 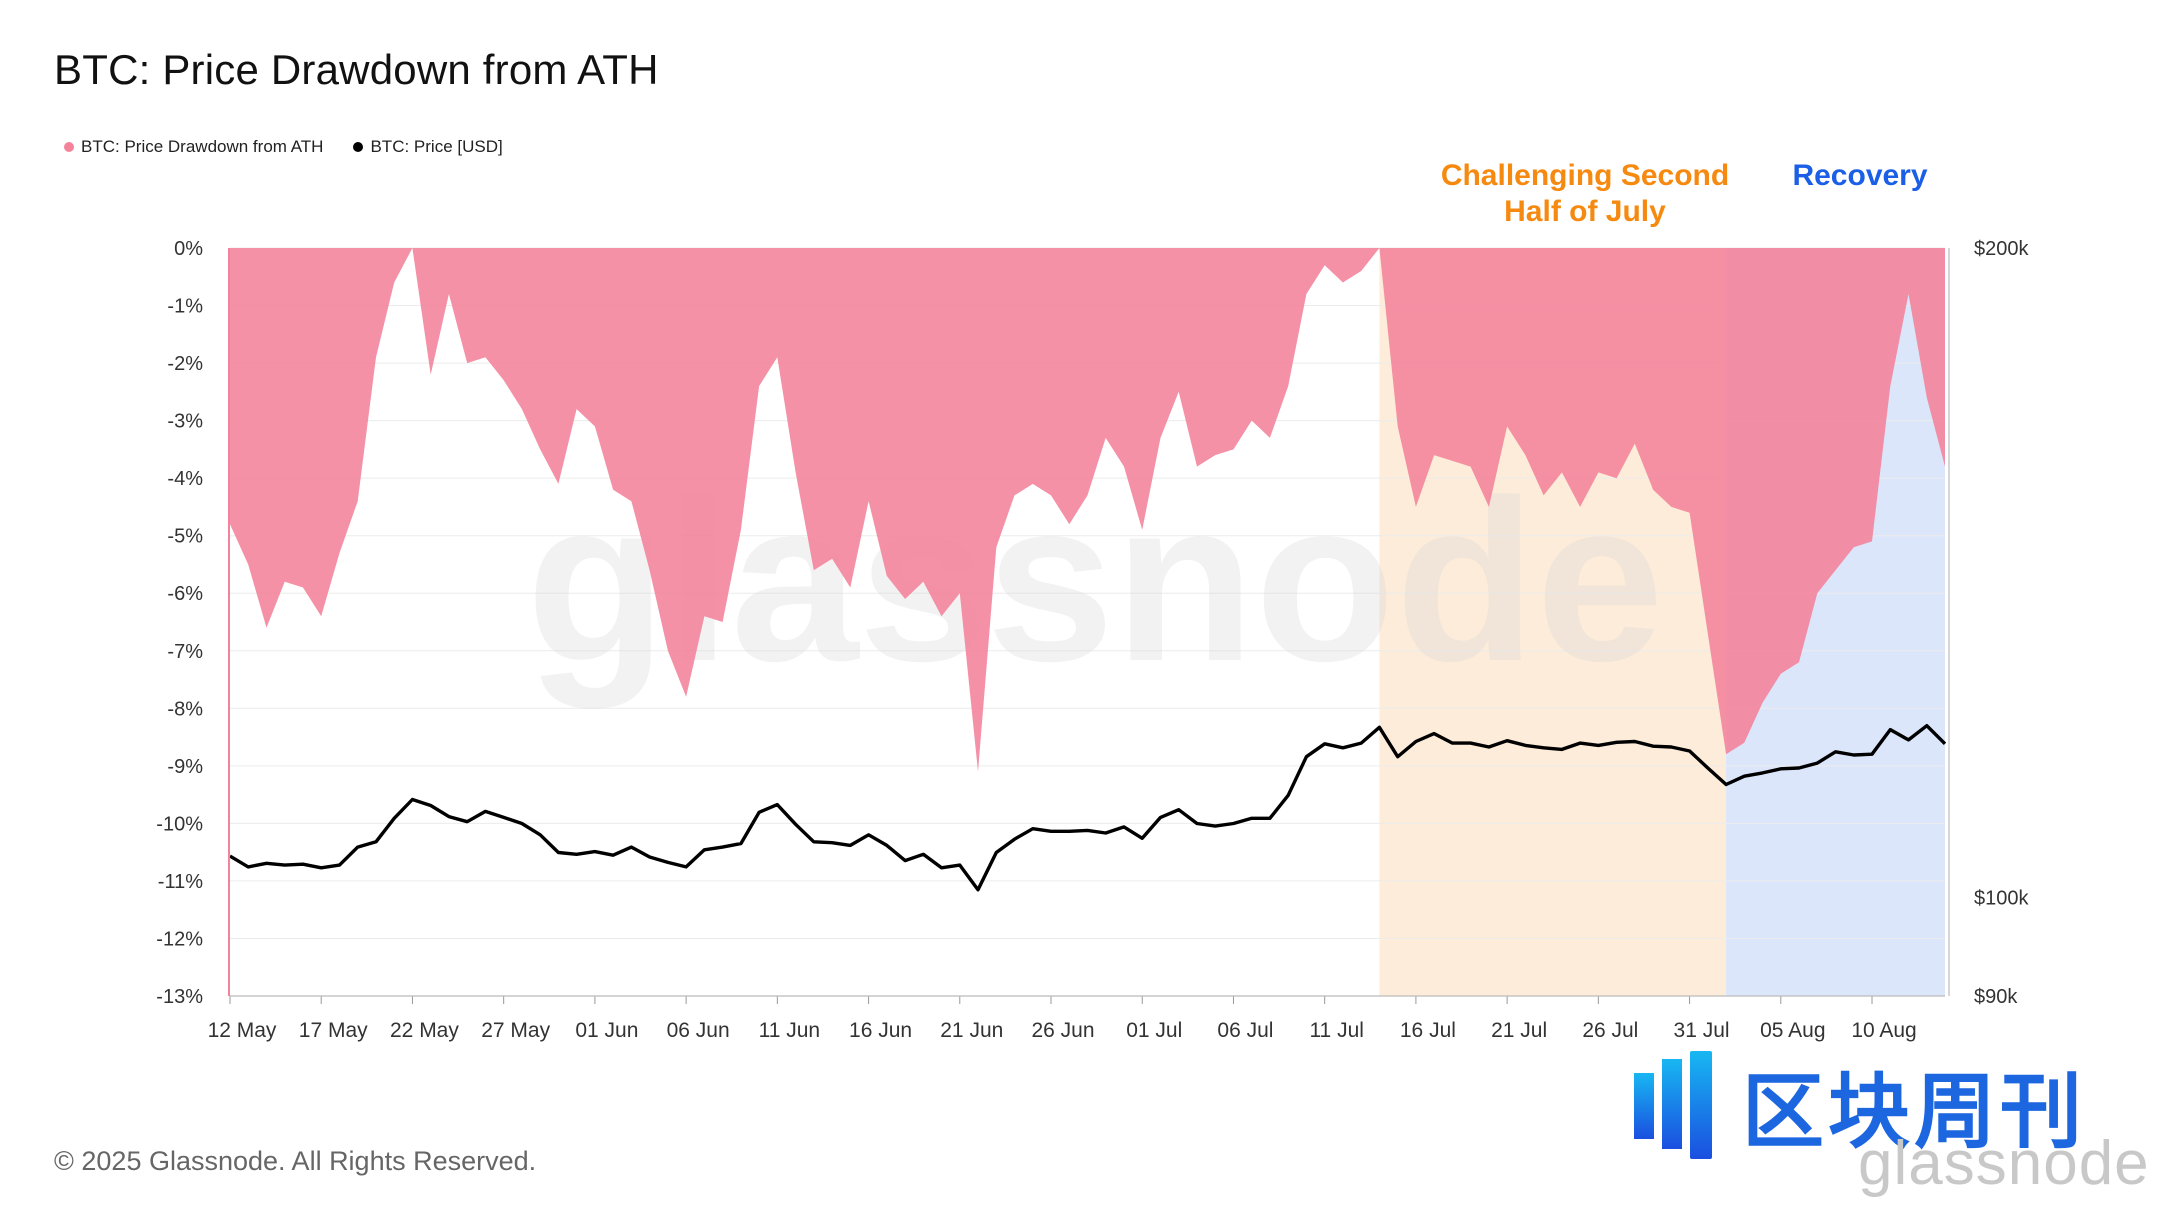 I want to click on y-left-tick-label: -9%, so click(x=185, y=767).